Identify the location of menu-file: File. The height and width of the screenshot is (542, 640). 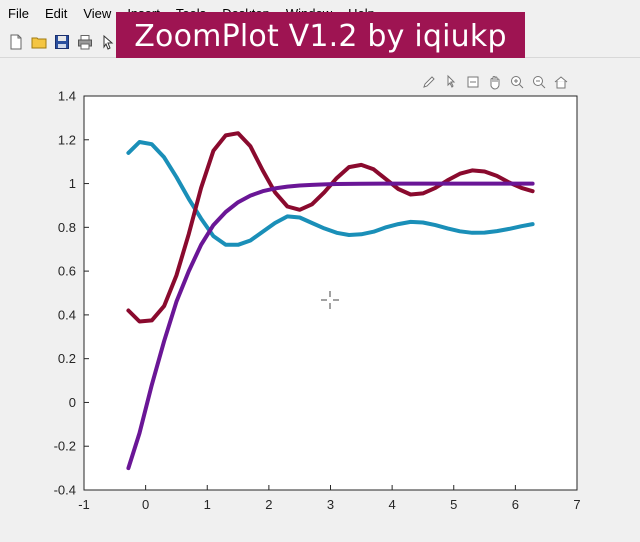
(18, 13).